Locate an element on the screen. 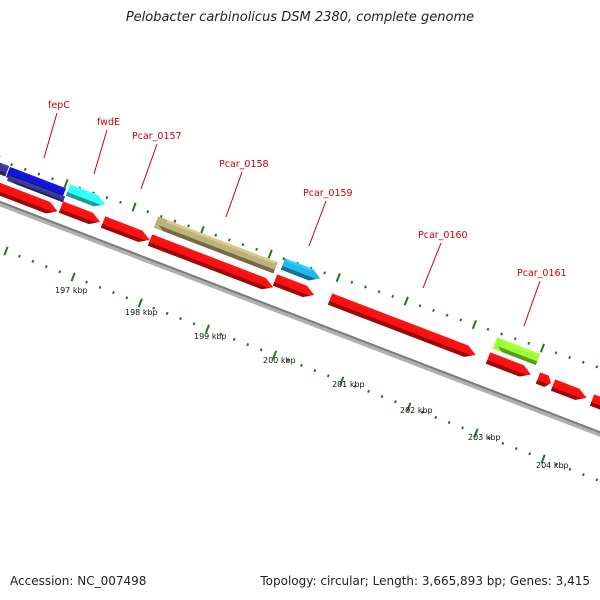 This screenshot has width=600, height=600. gene-Pcar_0160-arrow-shade is located at coordinates (399, 328).